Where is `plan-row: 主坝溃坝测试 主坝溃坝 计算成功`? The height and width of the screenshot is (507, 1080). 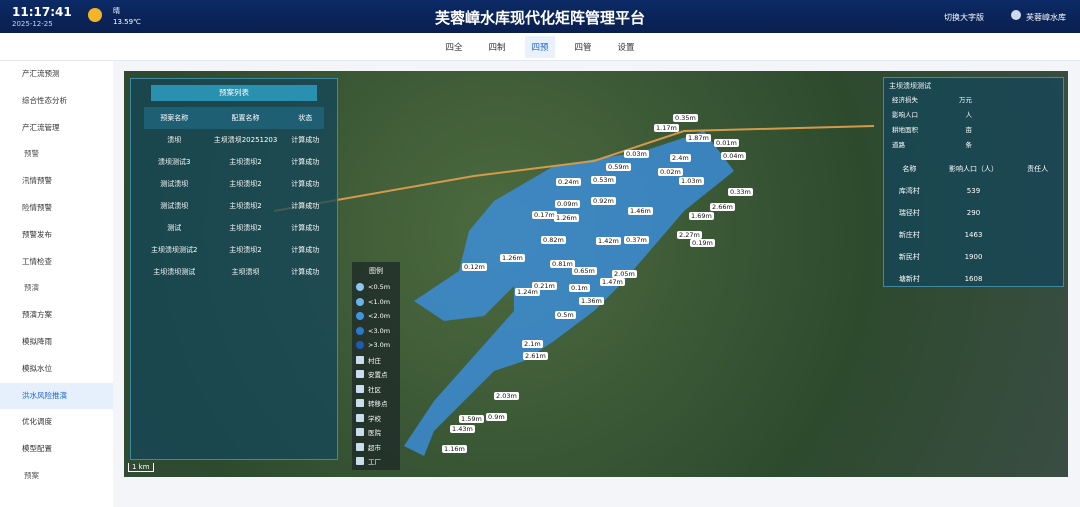 plan-row: 主坝溃坝测试 主坝溃坝 计算成功 is located at coordinates (234, 272).